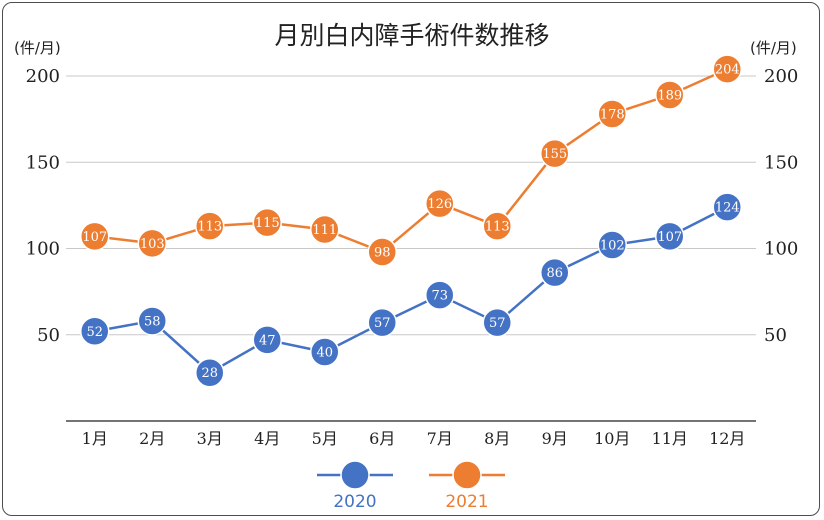 This screenshot has height=520, width=824. I want to click on x-tick-label: 2月, so click(152, 438).